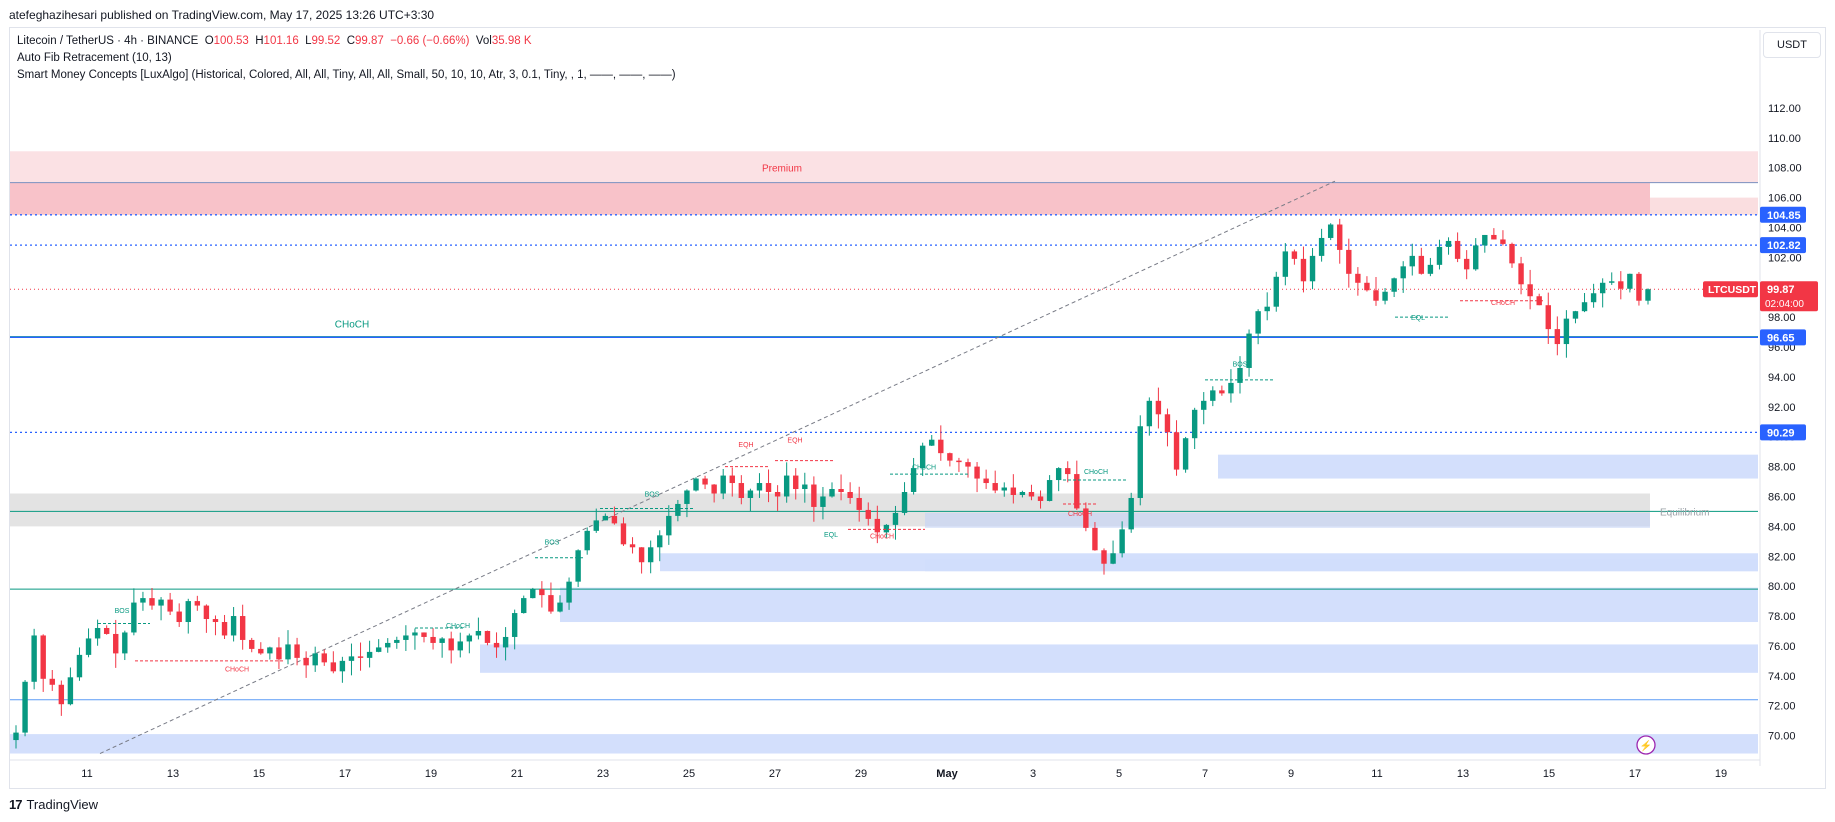  What do you see at coordinates (1782, 468) in the screenshot?
I see `y-tick-label: 88.00` at bounding box center [1782, 468].